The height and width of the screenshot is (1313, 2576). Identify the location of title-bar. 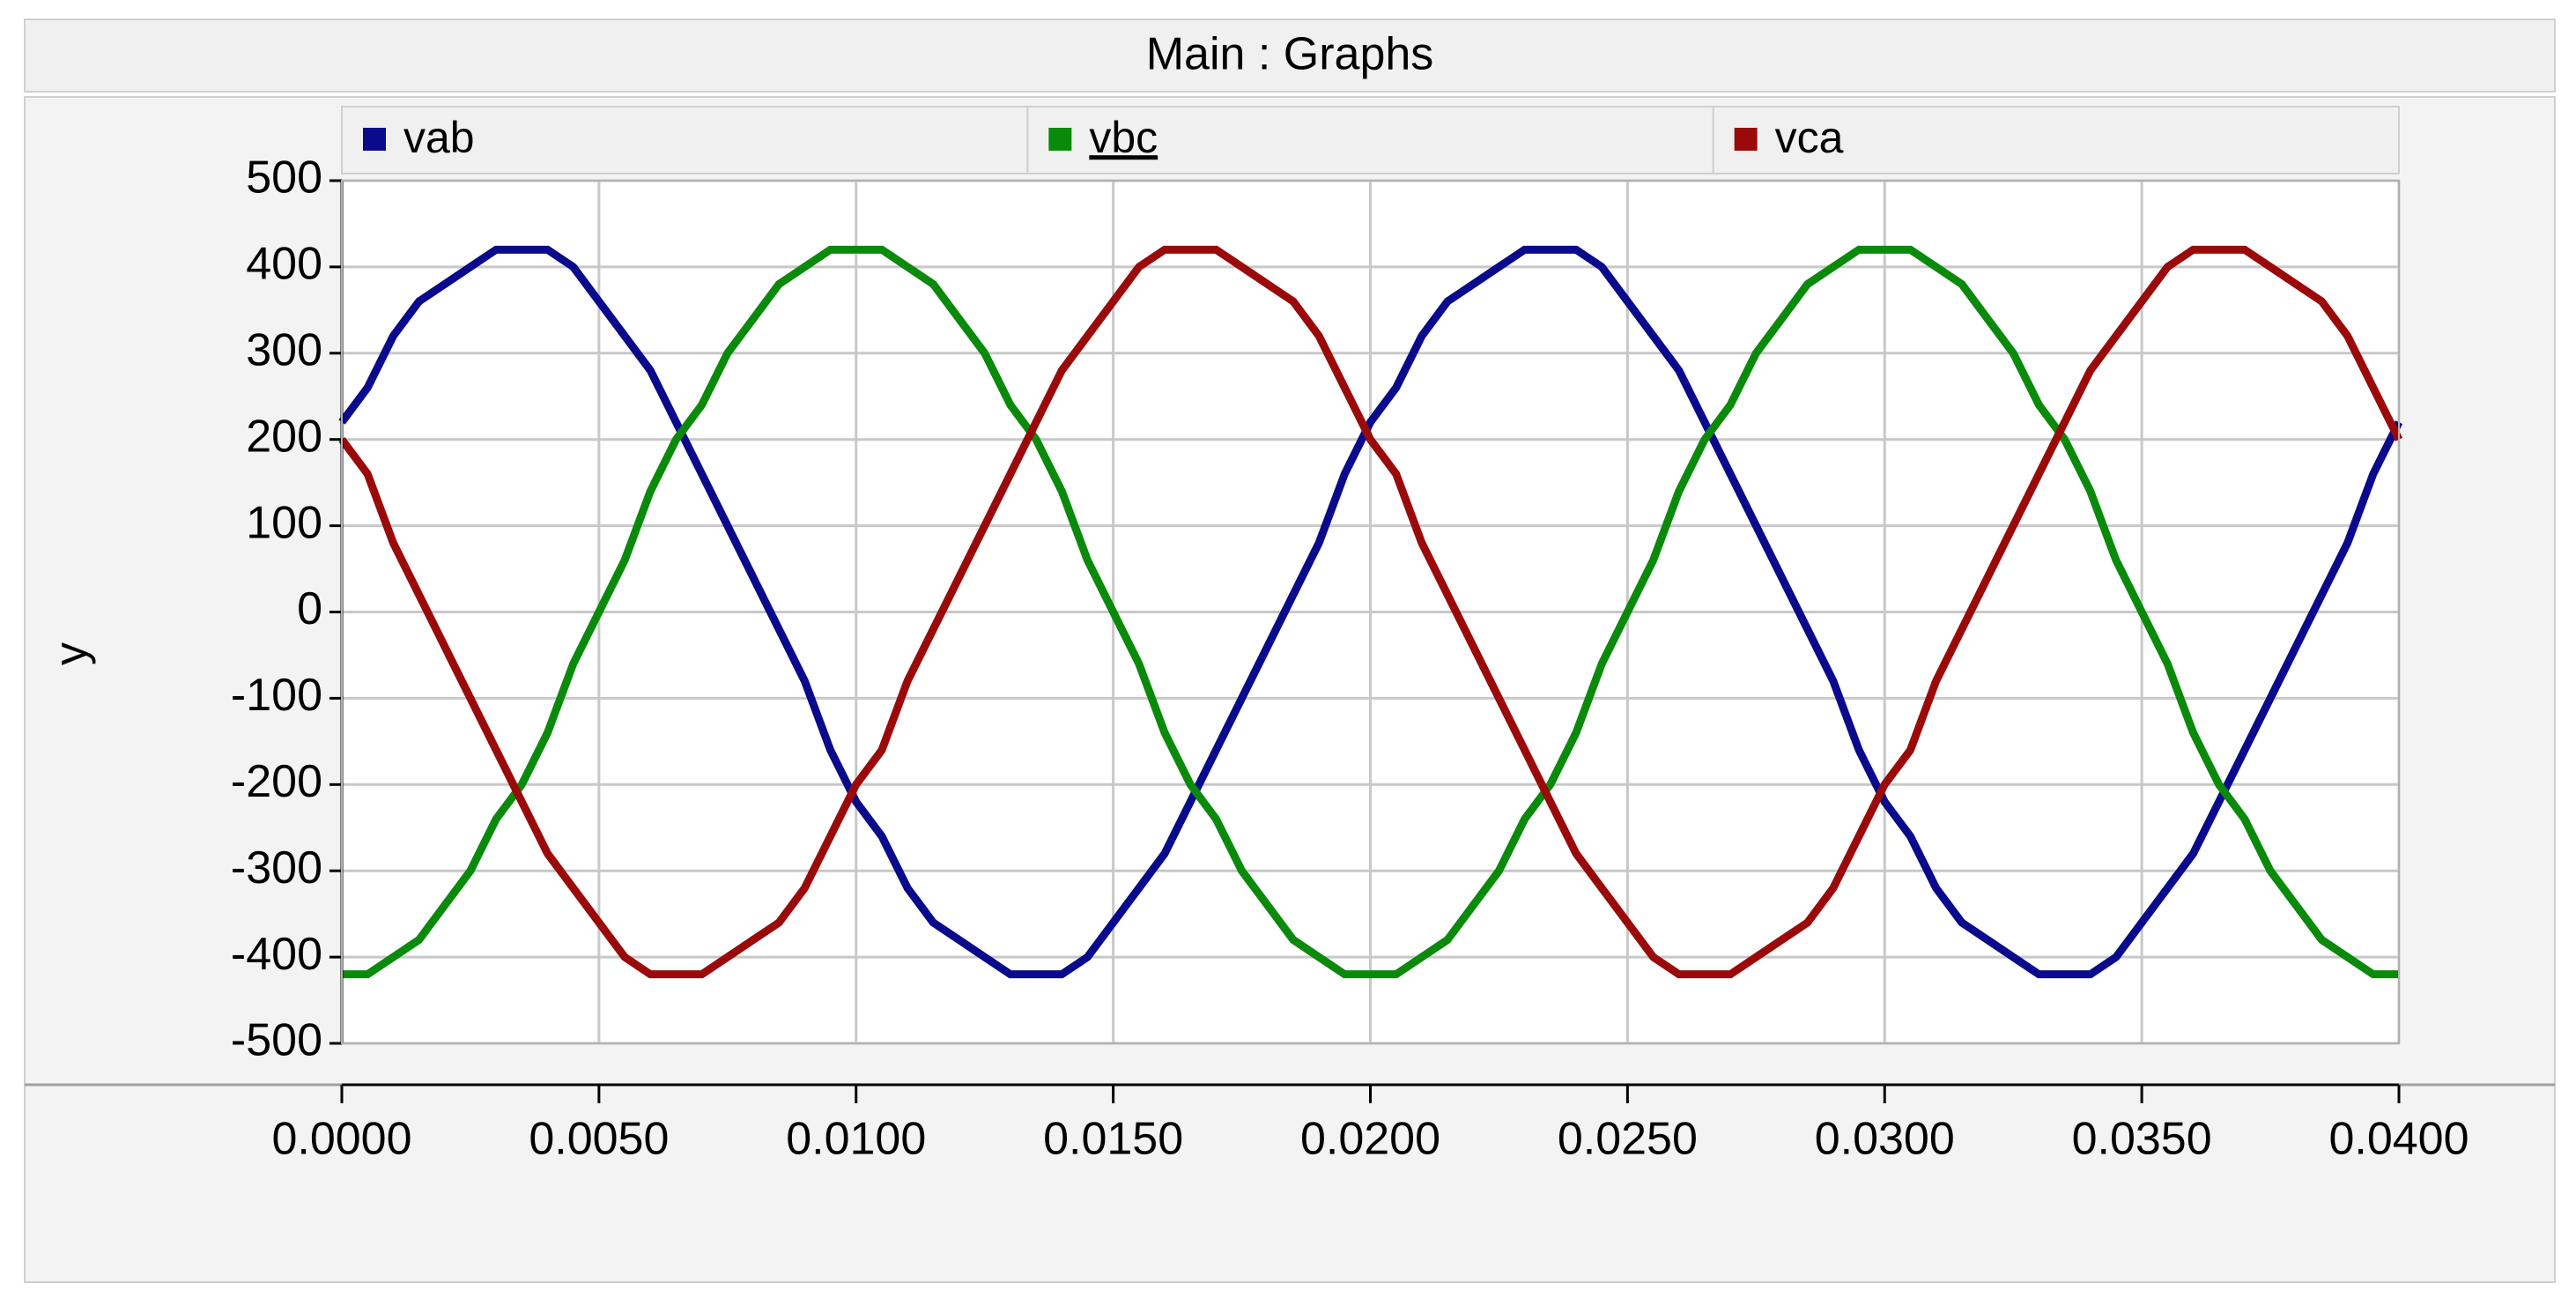
(1290, 56).